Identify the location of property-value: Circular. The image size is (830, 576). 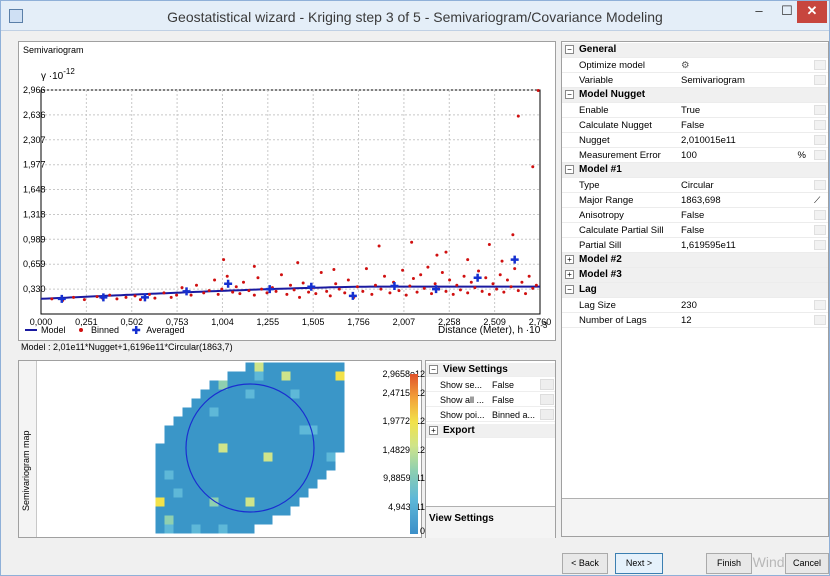
(697, 185).